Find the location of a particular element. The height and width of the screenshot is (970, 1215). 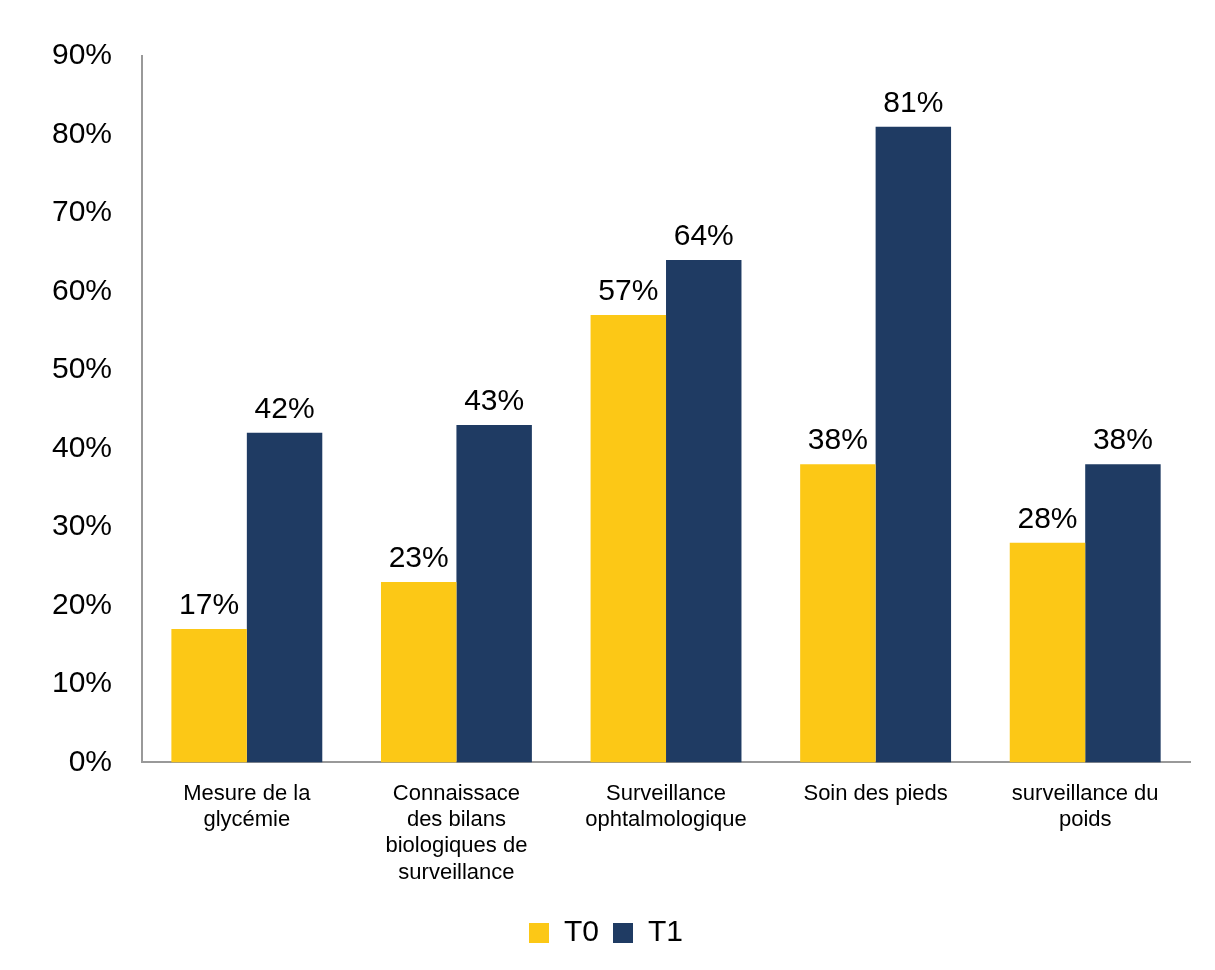

legend-label: T0 is located at coordinates (581, 931).